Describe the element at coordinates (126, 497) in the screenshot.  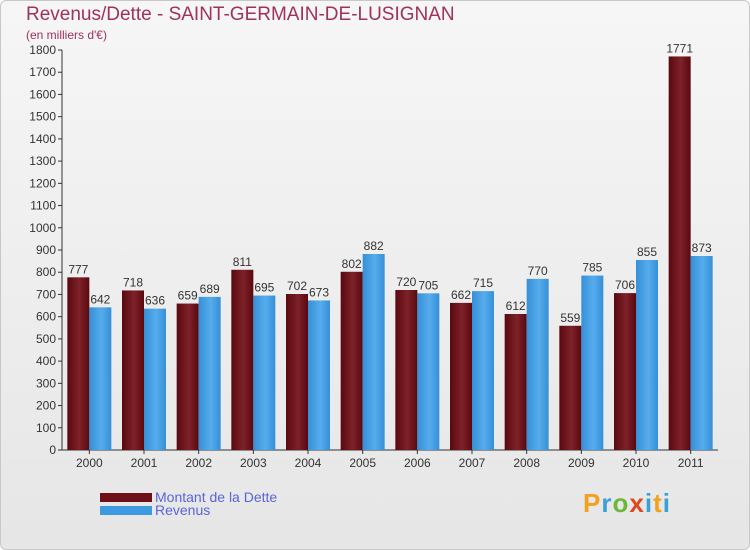
I see `legend-swatch-dette` at that location.